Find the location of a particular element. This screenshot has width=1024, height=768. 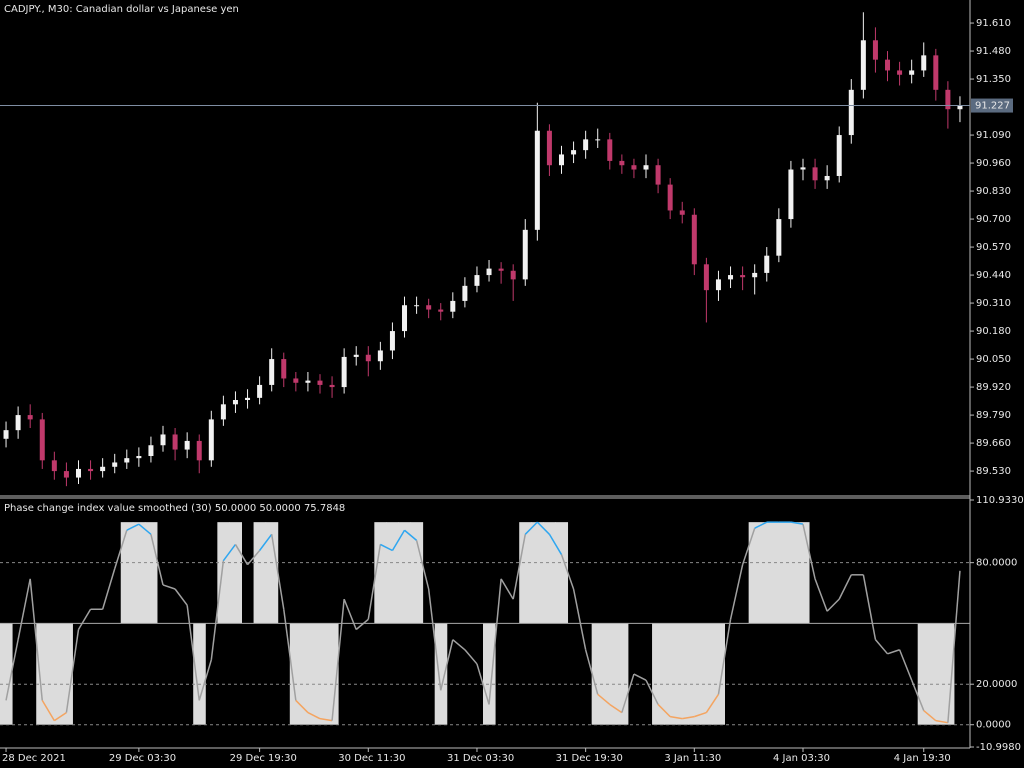

y-tick-label: 0.0000 is located at coordinates (993, 725).